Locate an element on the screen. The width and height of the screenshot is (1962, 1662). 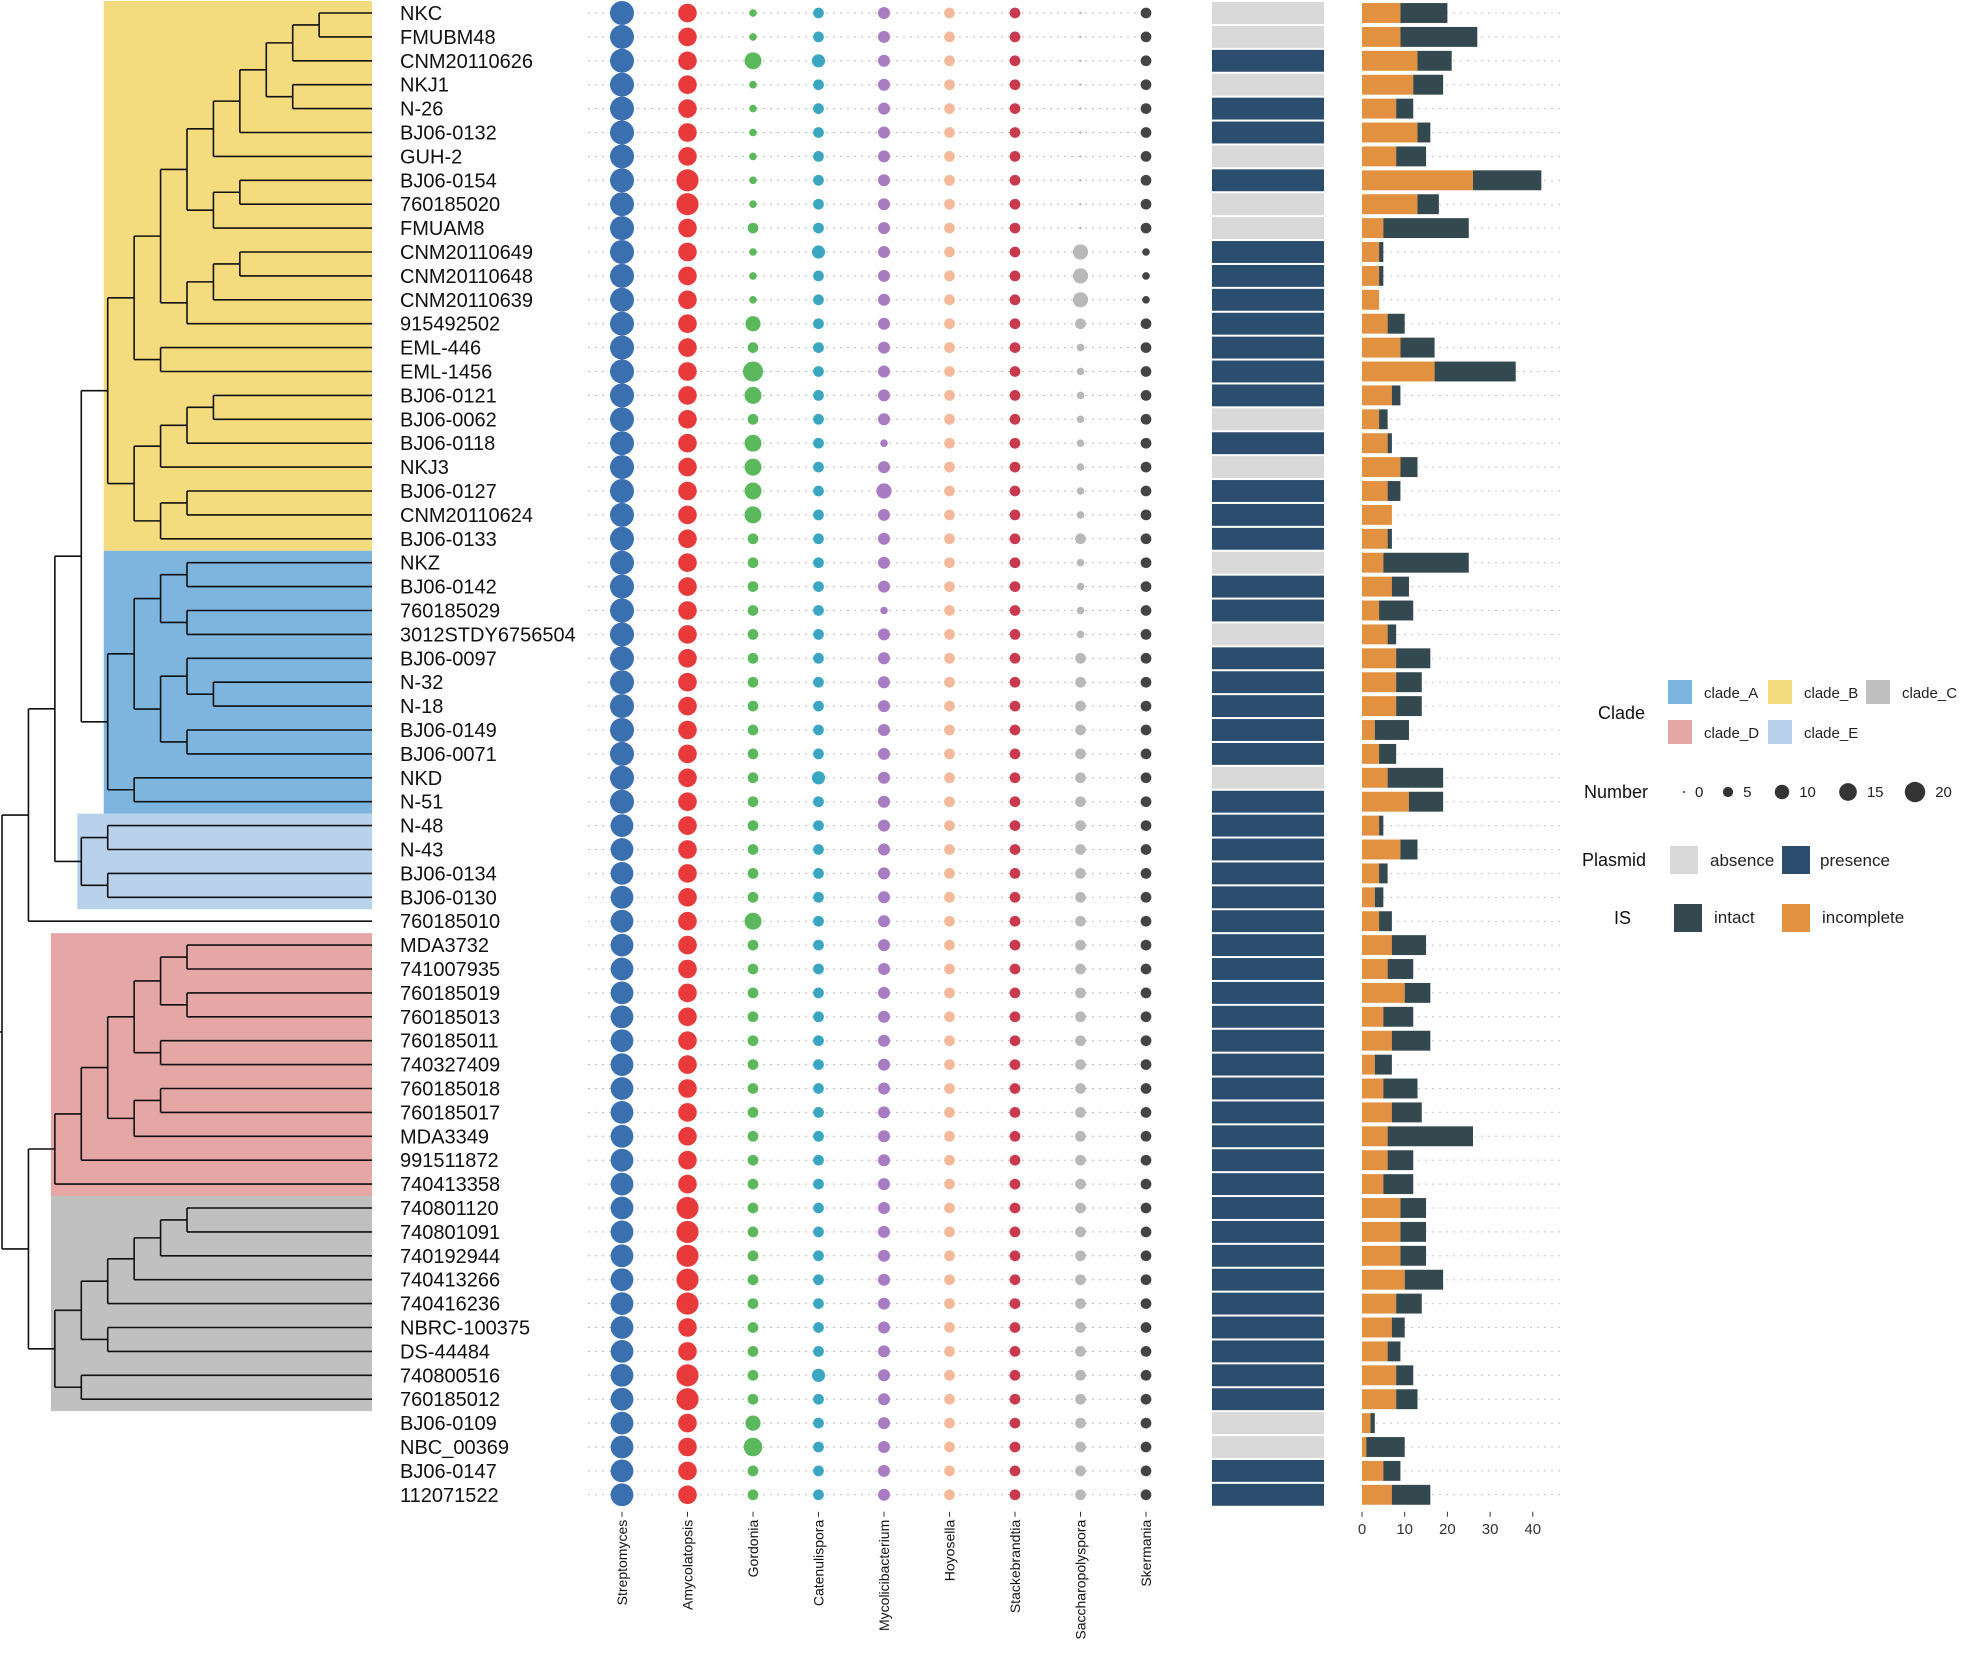
is-axis-tick-label: 30 is located at coordinates (1490, 1529).